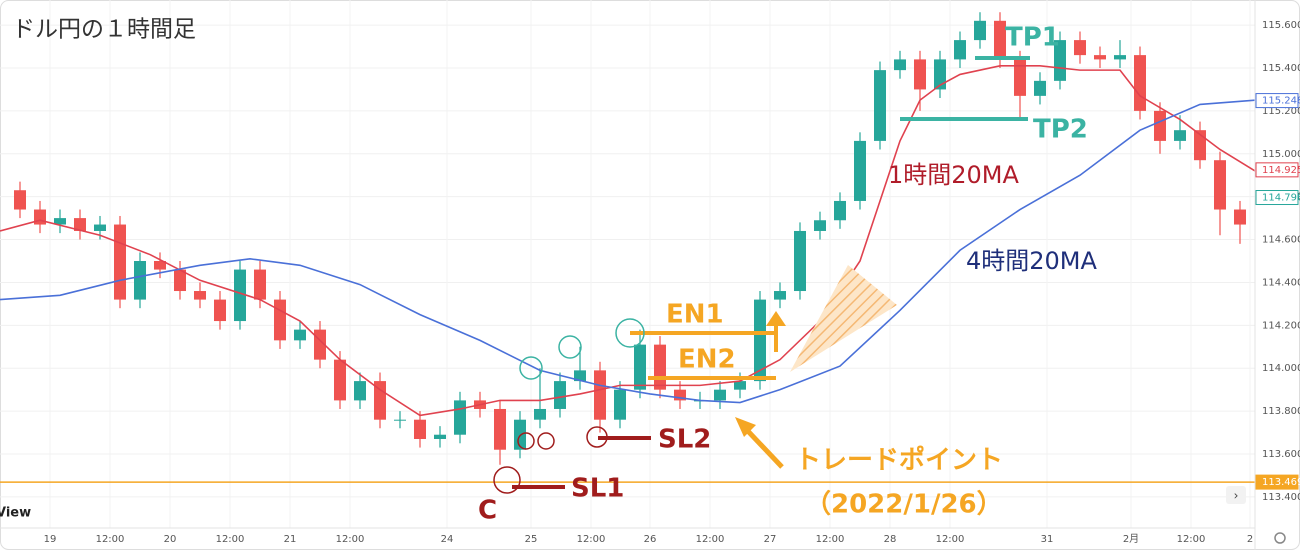 Image resolution: width=1300 pixels, height=550 pixels. Describe the element at coordinates (597, 489) in the screenshot. I see `sl1-label: SL1` at that location.